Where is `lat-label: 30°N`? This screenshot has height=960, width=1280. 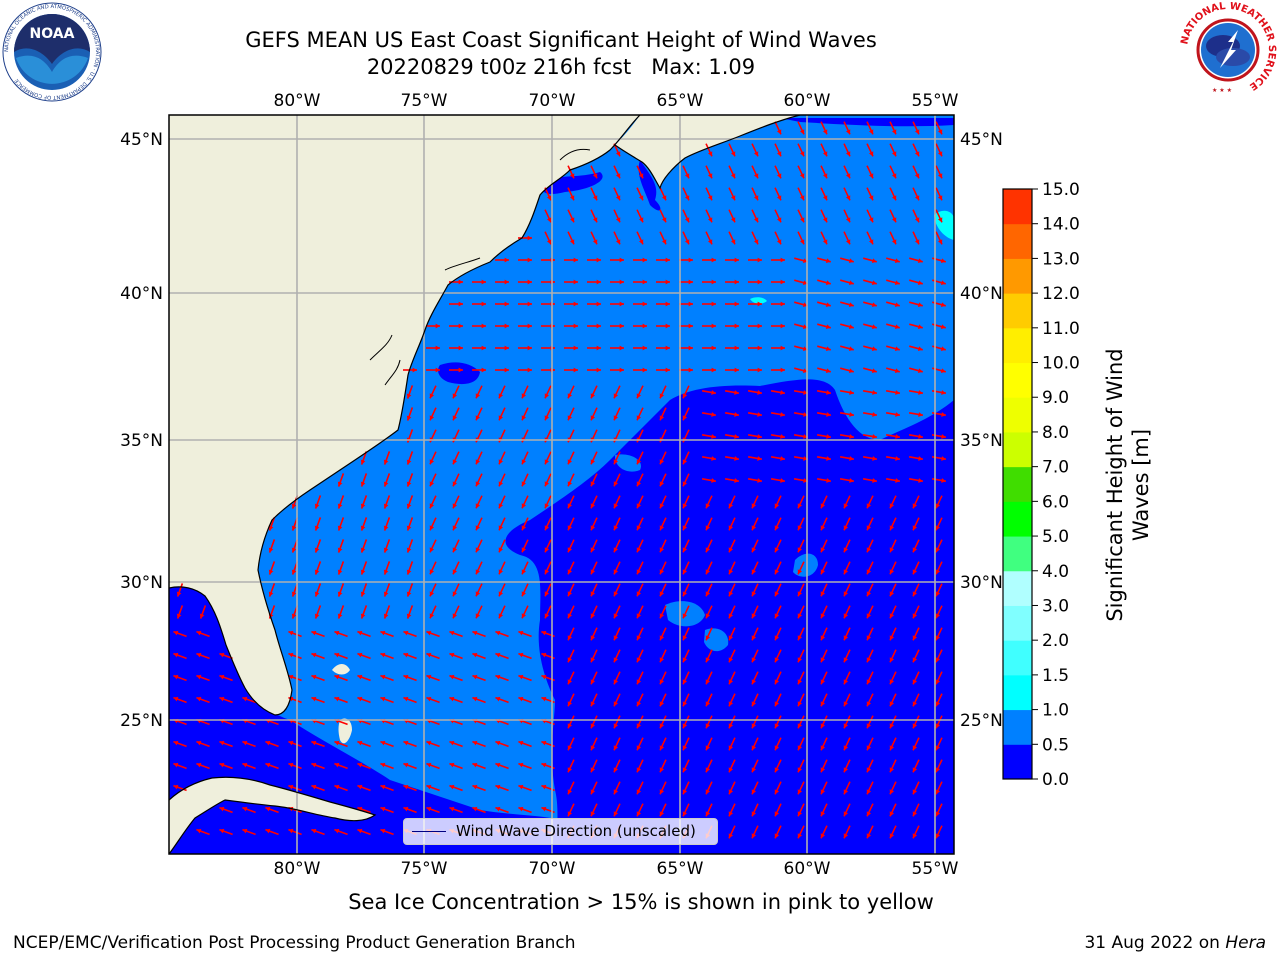
lat-label: 30°N is located at coordinates (141, 583).